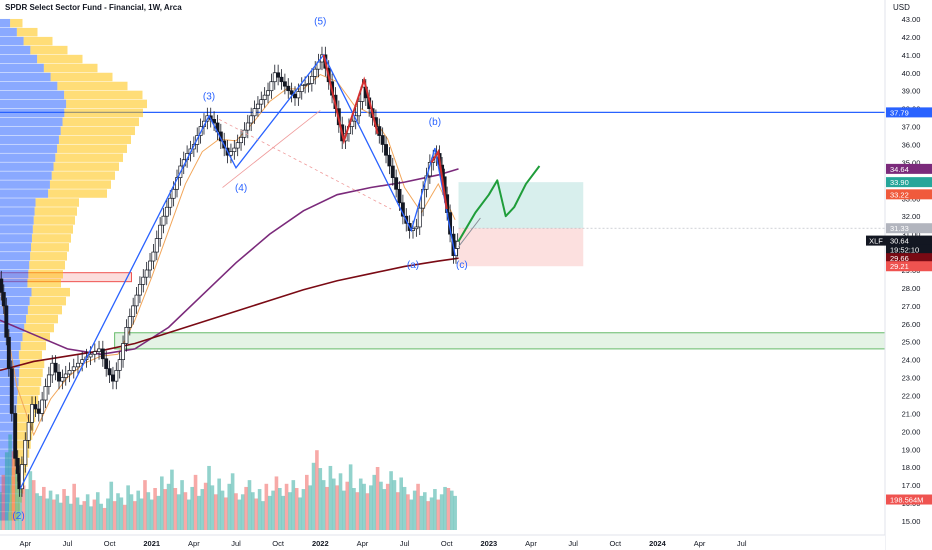 This screenshot has width=932, height=550. Describe the element at coordinates (911, 431) in the screenshot. I see `price-tick-label: 20.00` at that location.